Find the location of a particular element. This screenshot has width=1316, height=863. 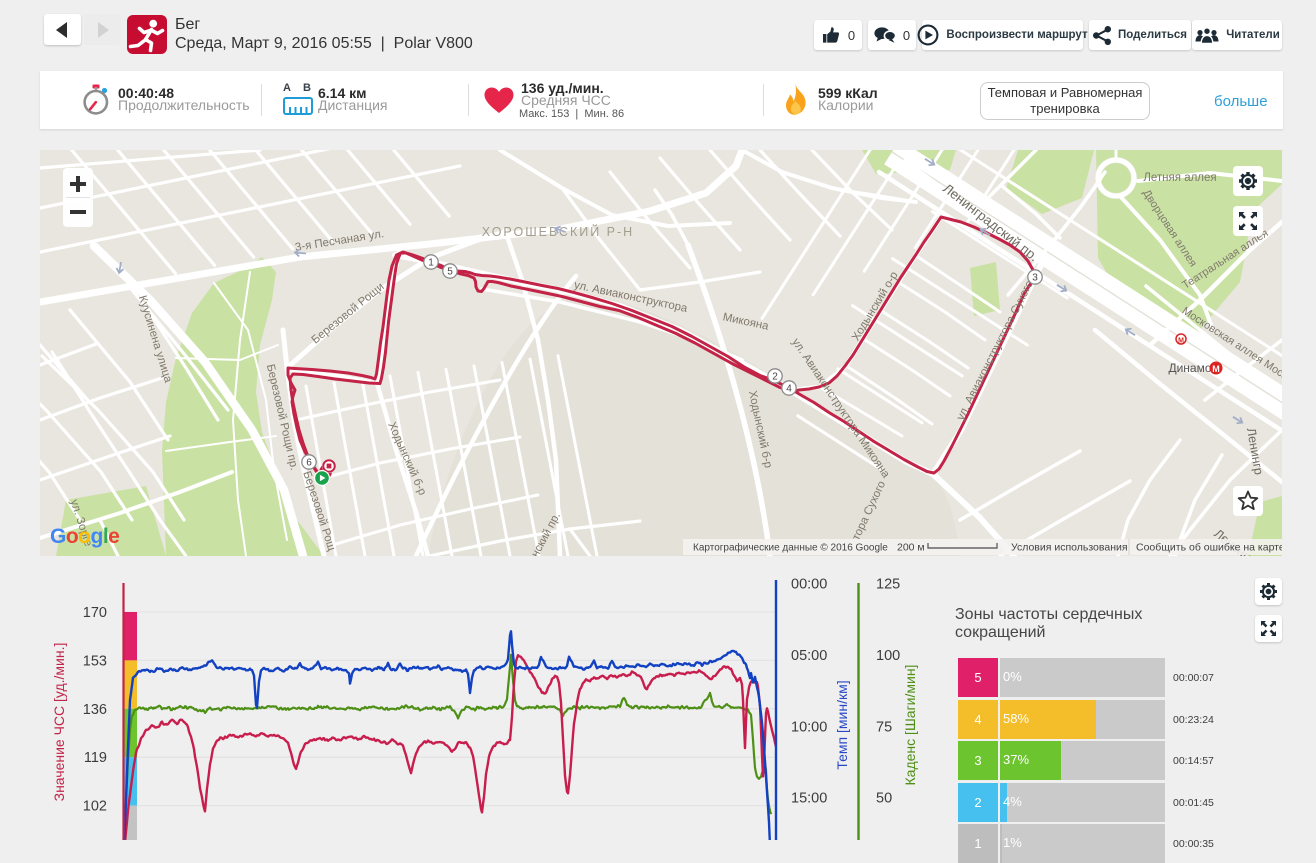

svg-text: 10:00 is located at coordinates (809, 727).